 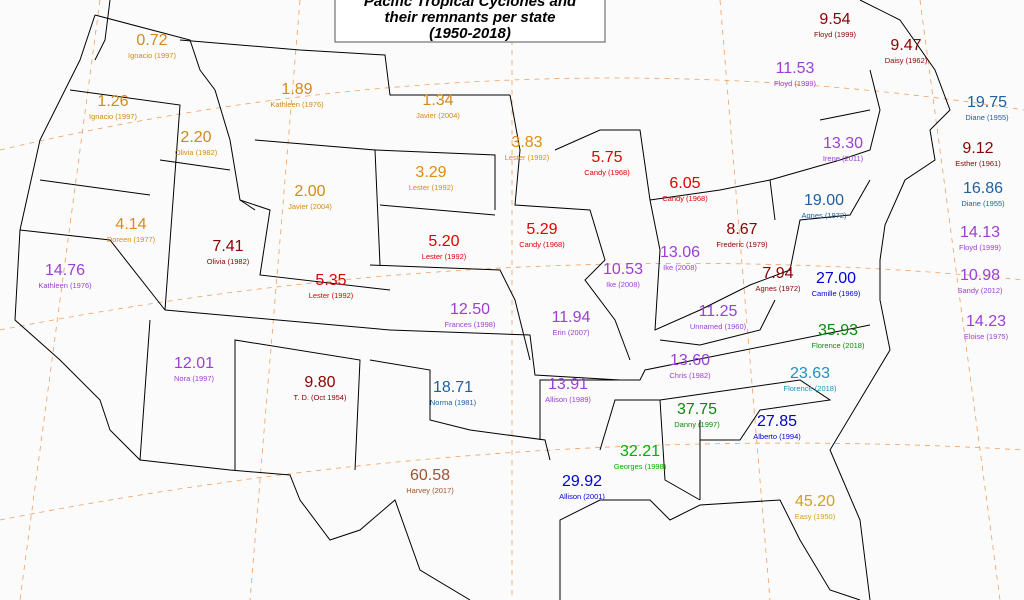 I want to click on storm-name: Allison (1989), so click(x=568, y=399).